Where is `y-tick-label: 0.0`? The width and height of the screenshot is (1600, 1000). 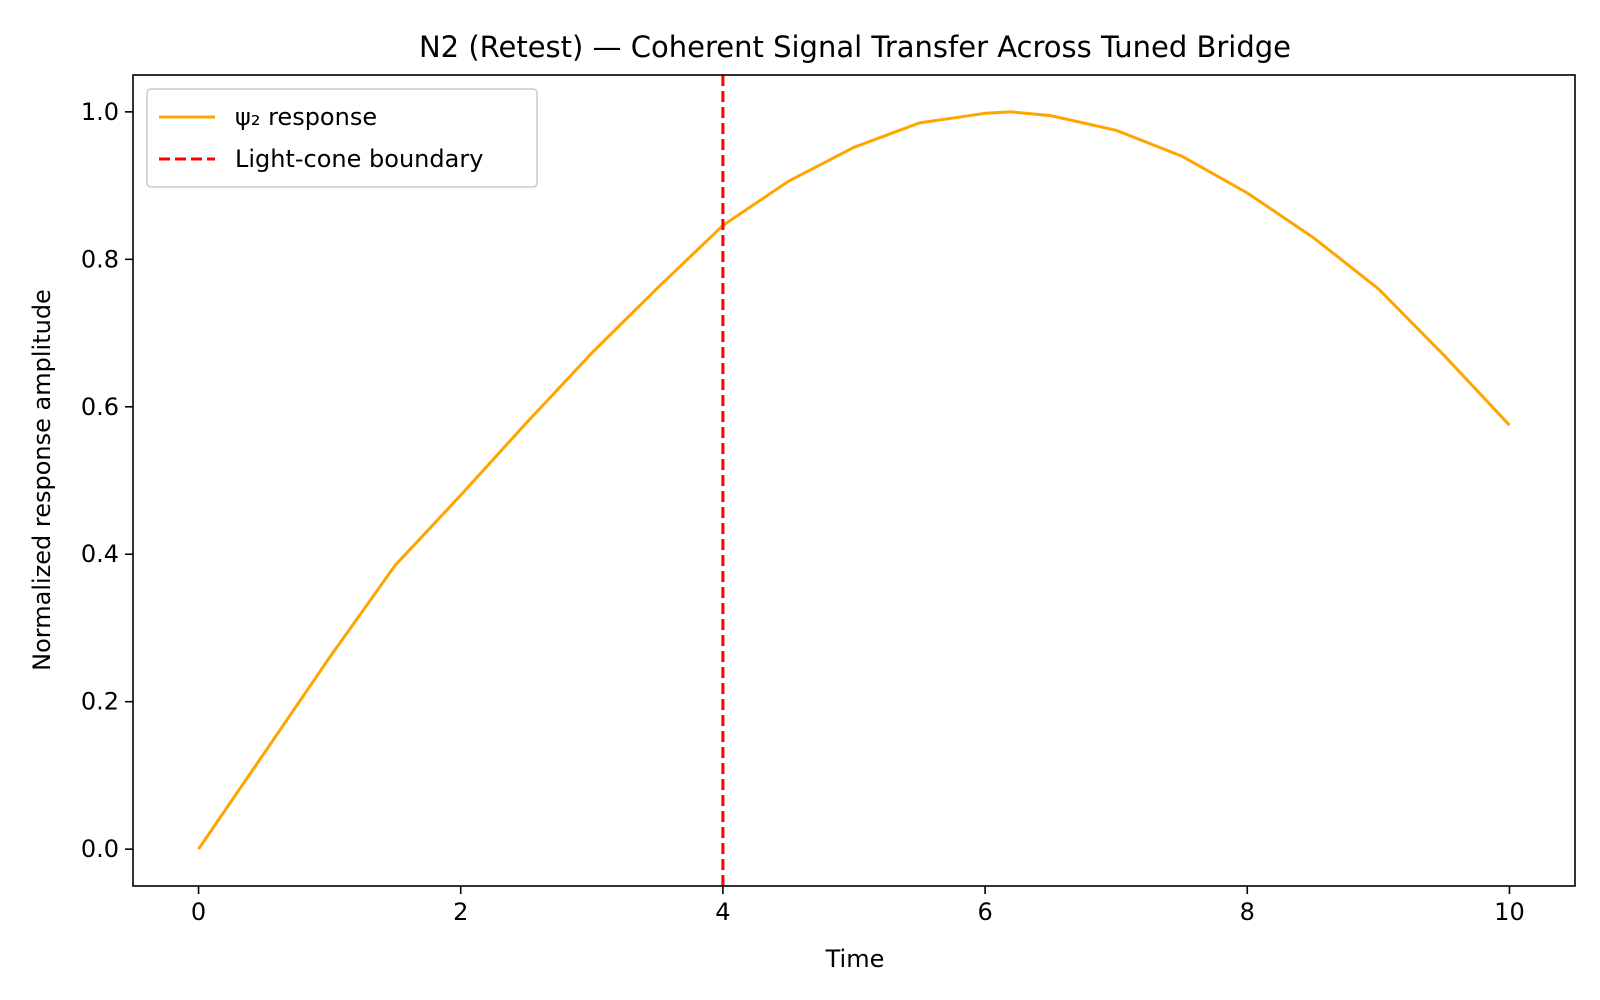 y-tick-label: 0.0 is located at coordinates (100, 849).